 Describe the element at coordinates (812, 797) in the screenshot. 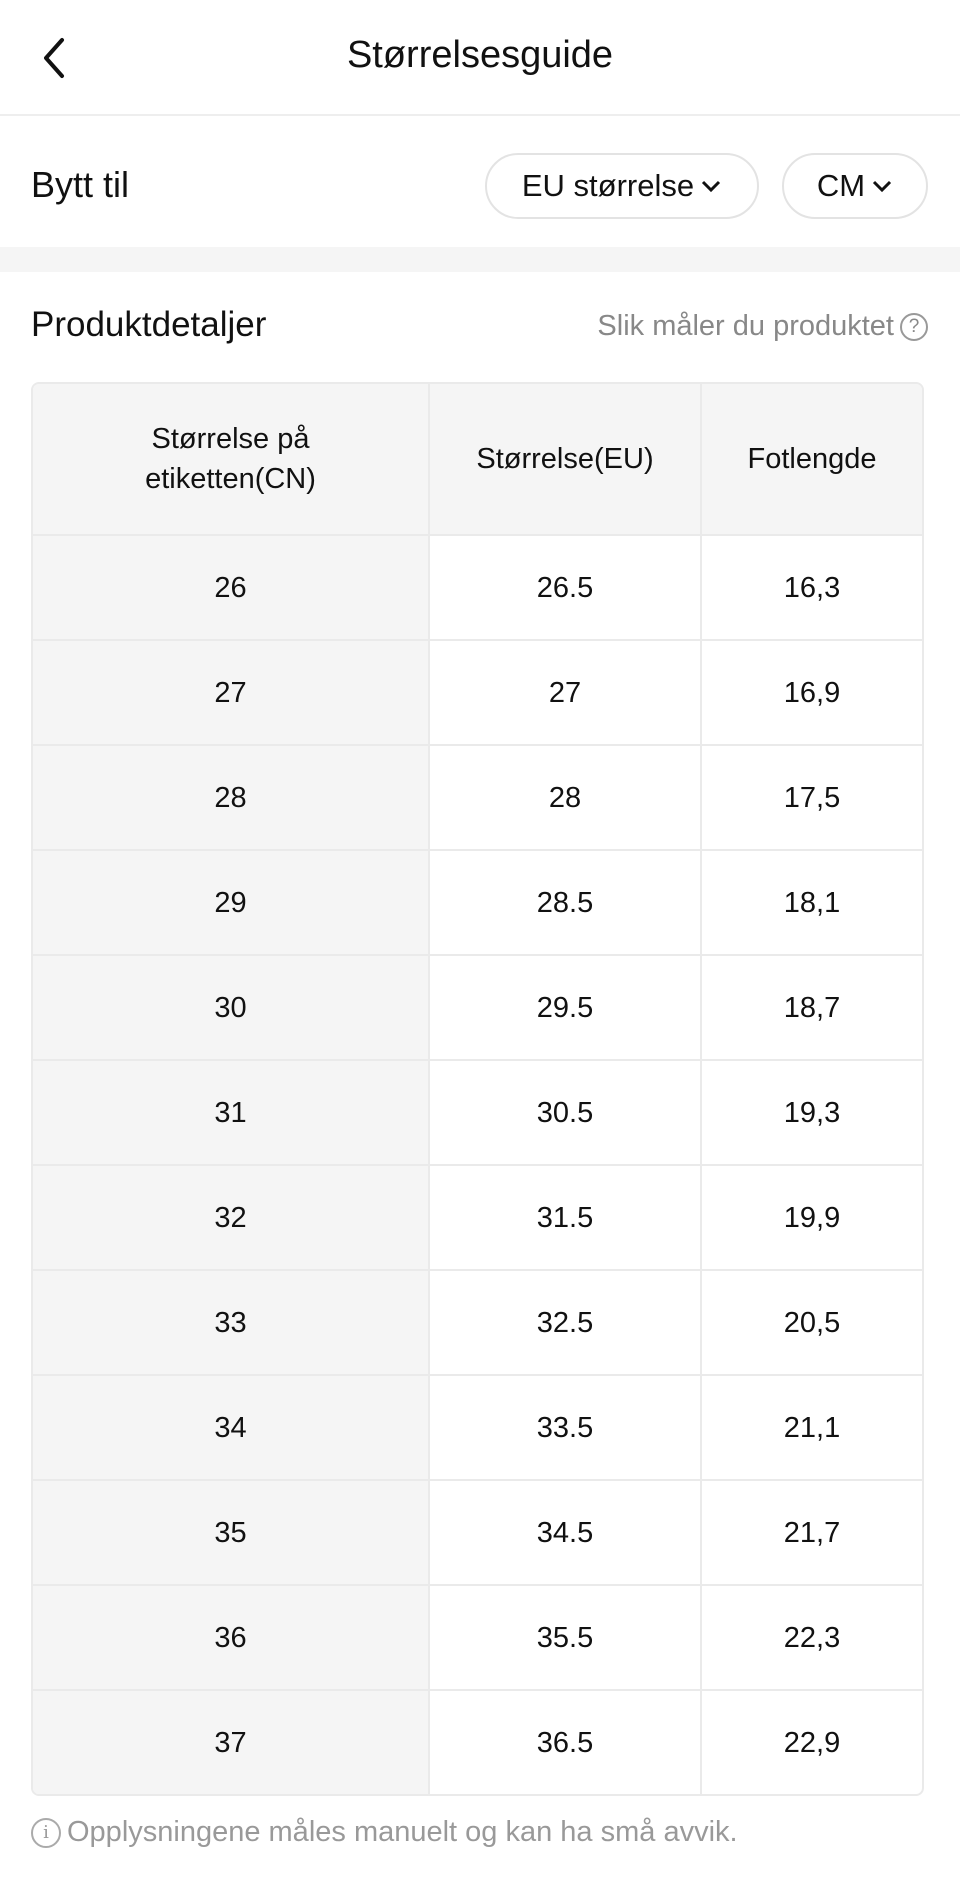

I see `table-cell: 17,5` at that location.